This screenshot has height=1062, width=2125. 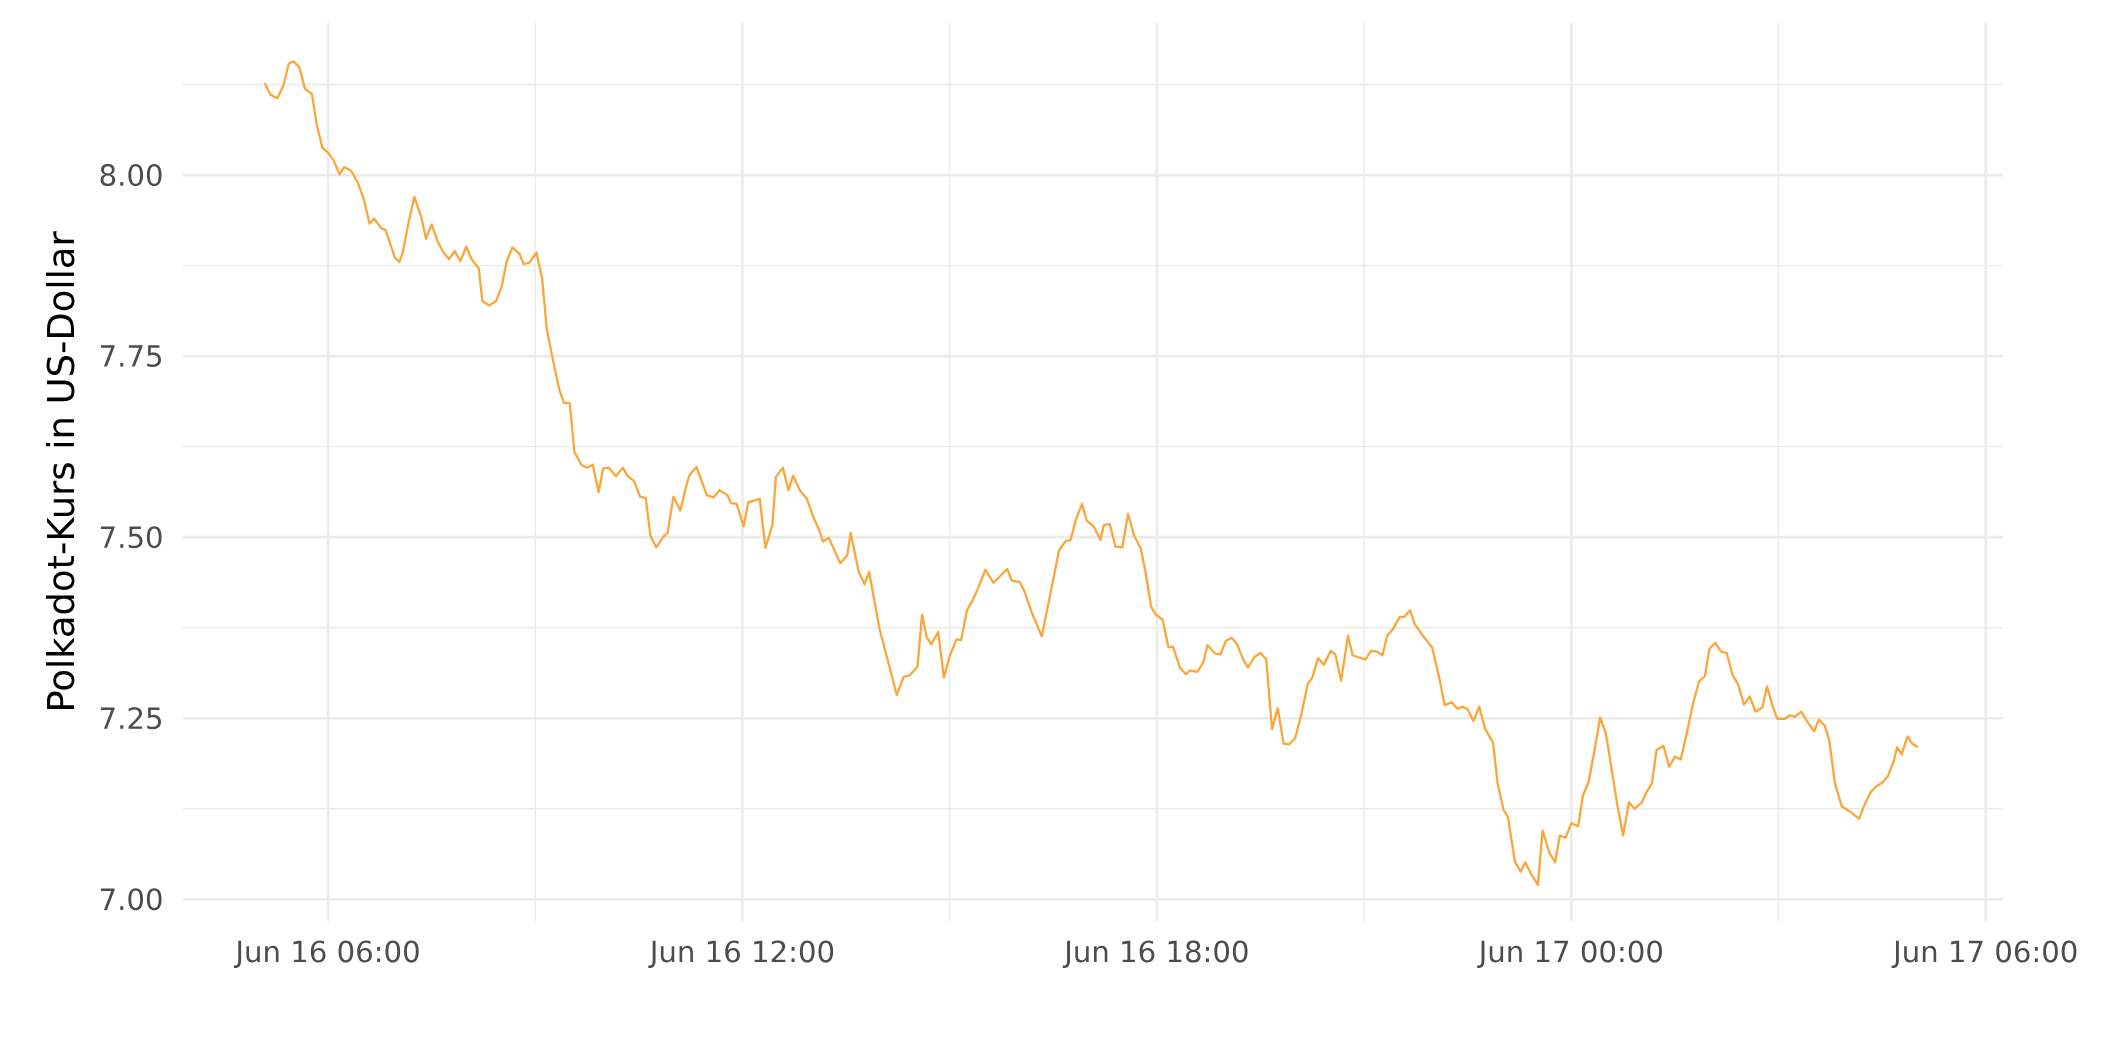 What do you see at coordinates (131, 899) in the screenshot?
I see `y-tick-label: 7.00` at bounding box center [131, 899].